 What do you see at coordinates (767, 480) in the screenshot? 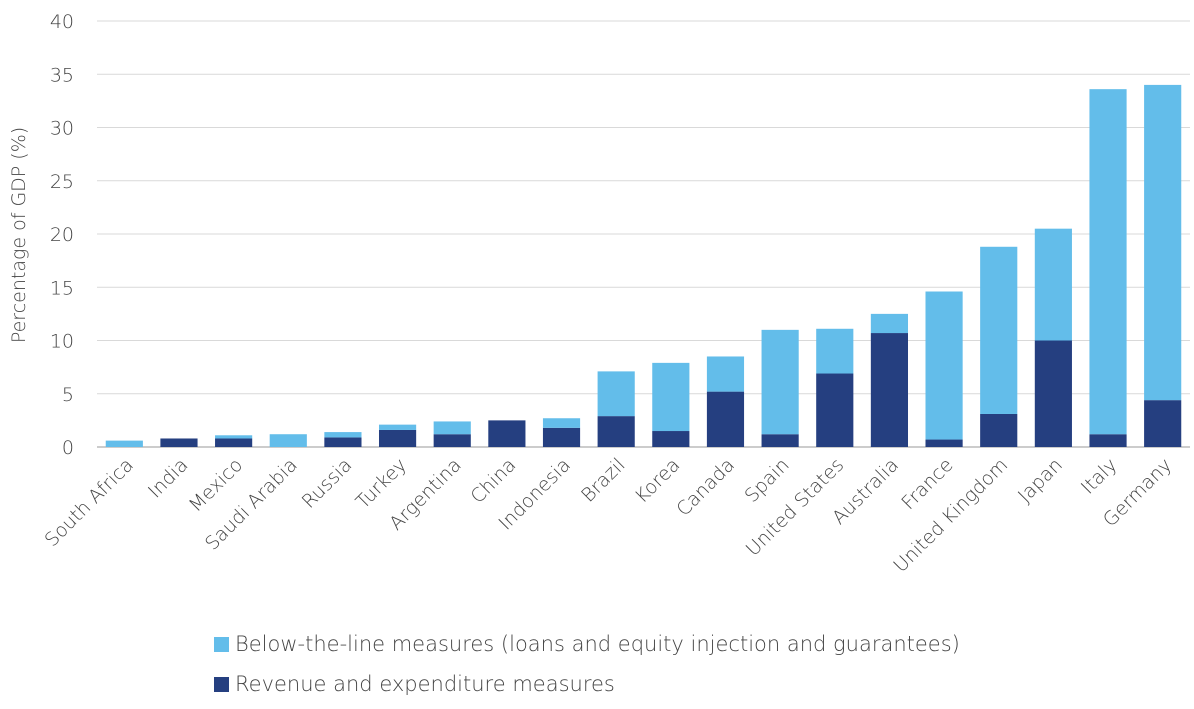
I see `x-tick-label: Spain` at bounding box center [767, 480].